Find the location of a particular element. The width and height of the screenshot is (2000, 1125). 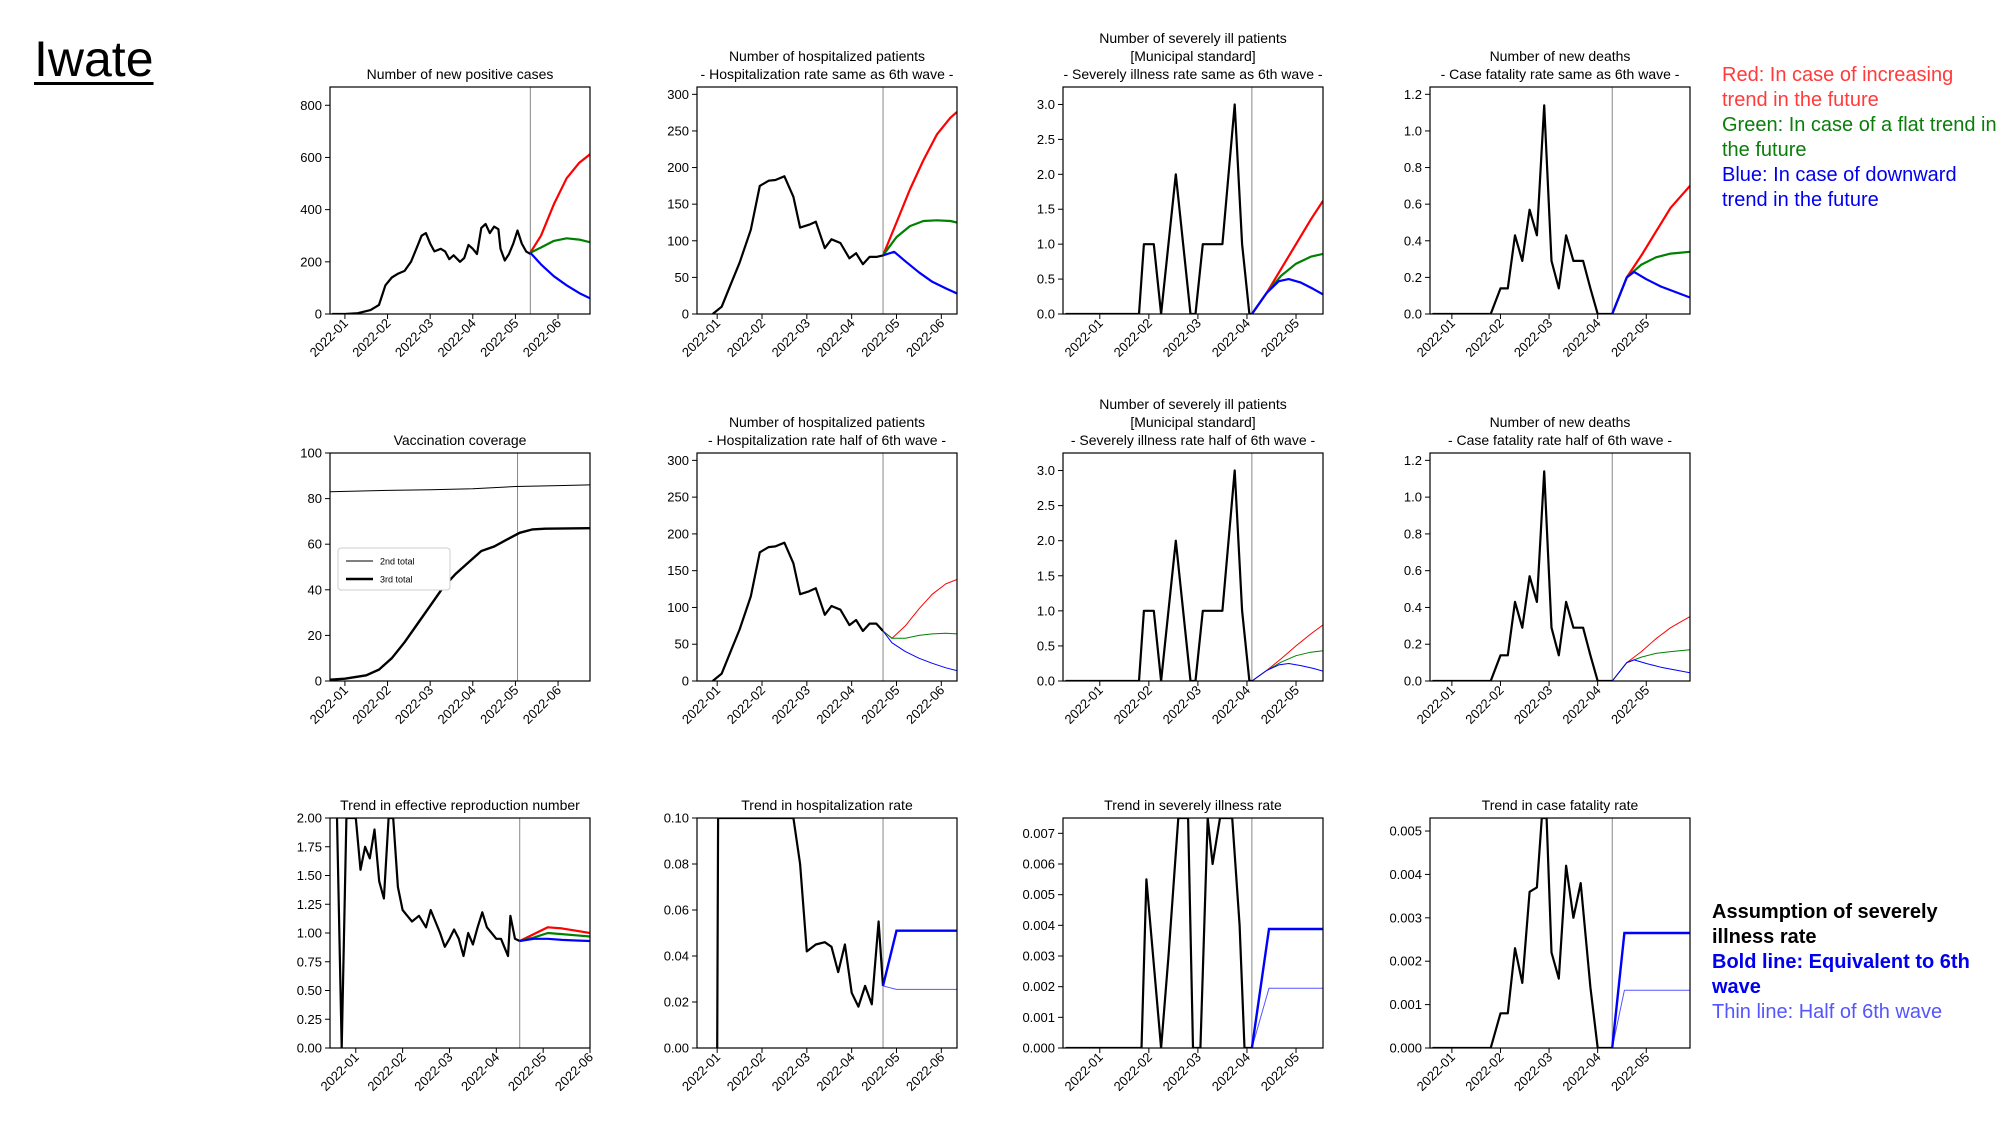

legend-entry-label: 3rd total is located at coordinates (396, 580).